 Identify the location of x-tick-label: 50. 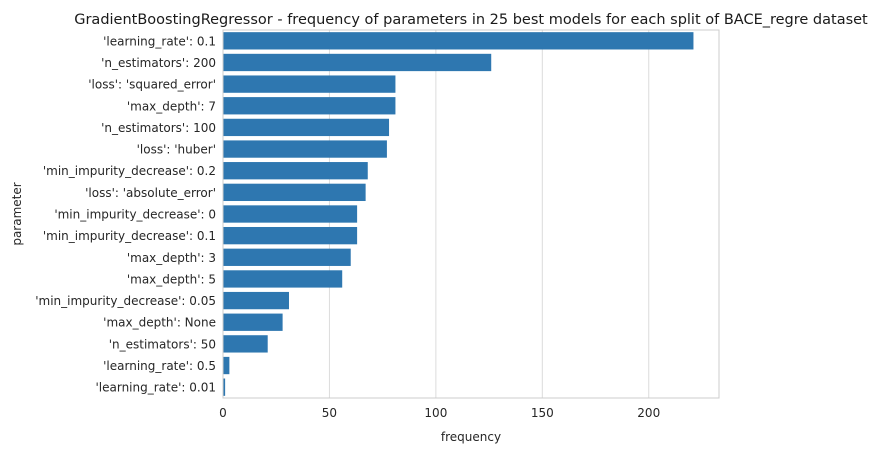
(329, 413).